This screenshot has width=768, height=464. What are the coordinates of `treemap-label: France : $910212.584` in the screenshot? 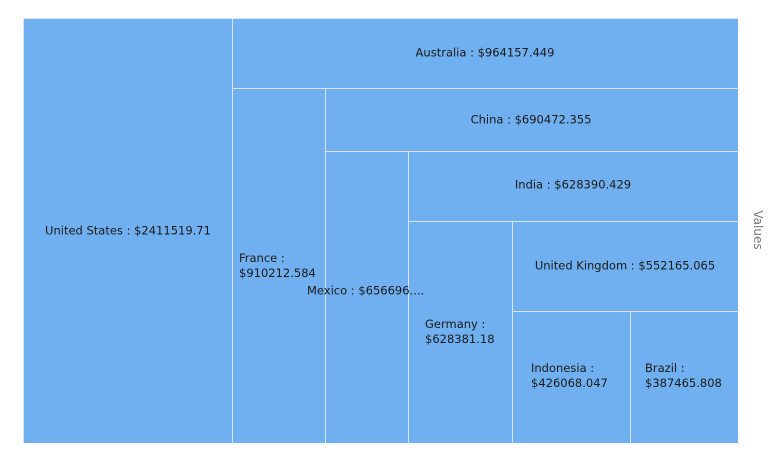 It's located at (277, 265).